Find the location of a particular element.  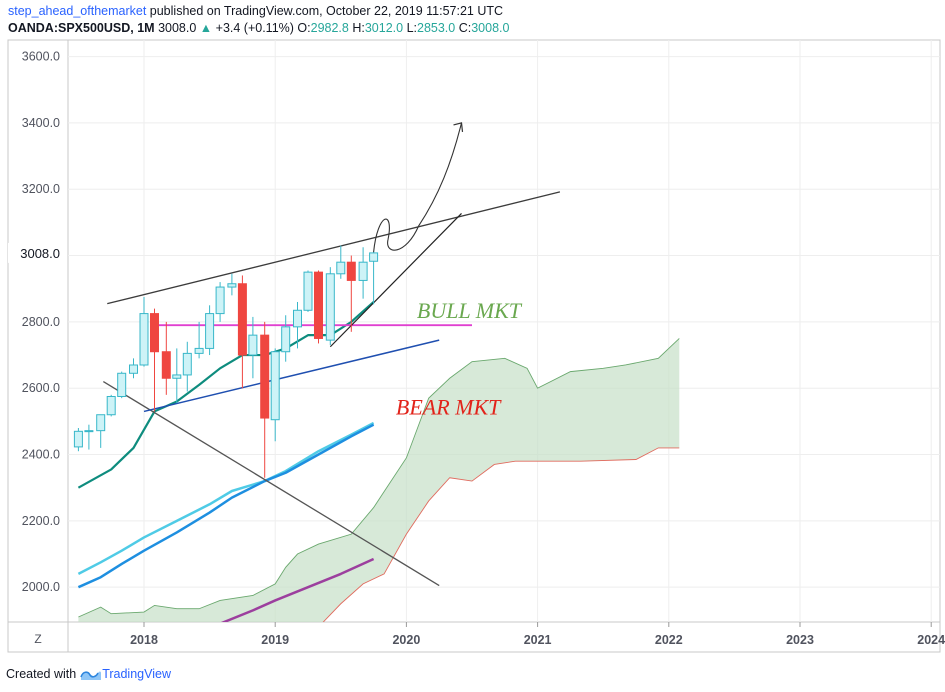

y-tick-label: 3400.0 is located at coordinates (41, 123).